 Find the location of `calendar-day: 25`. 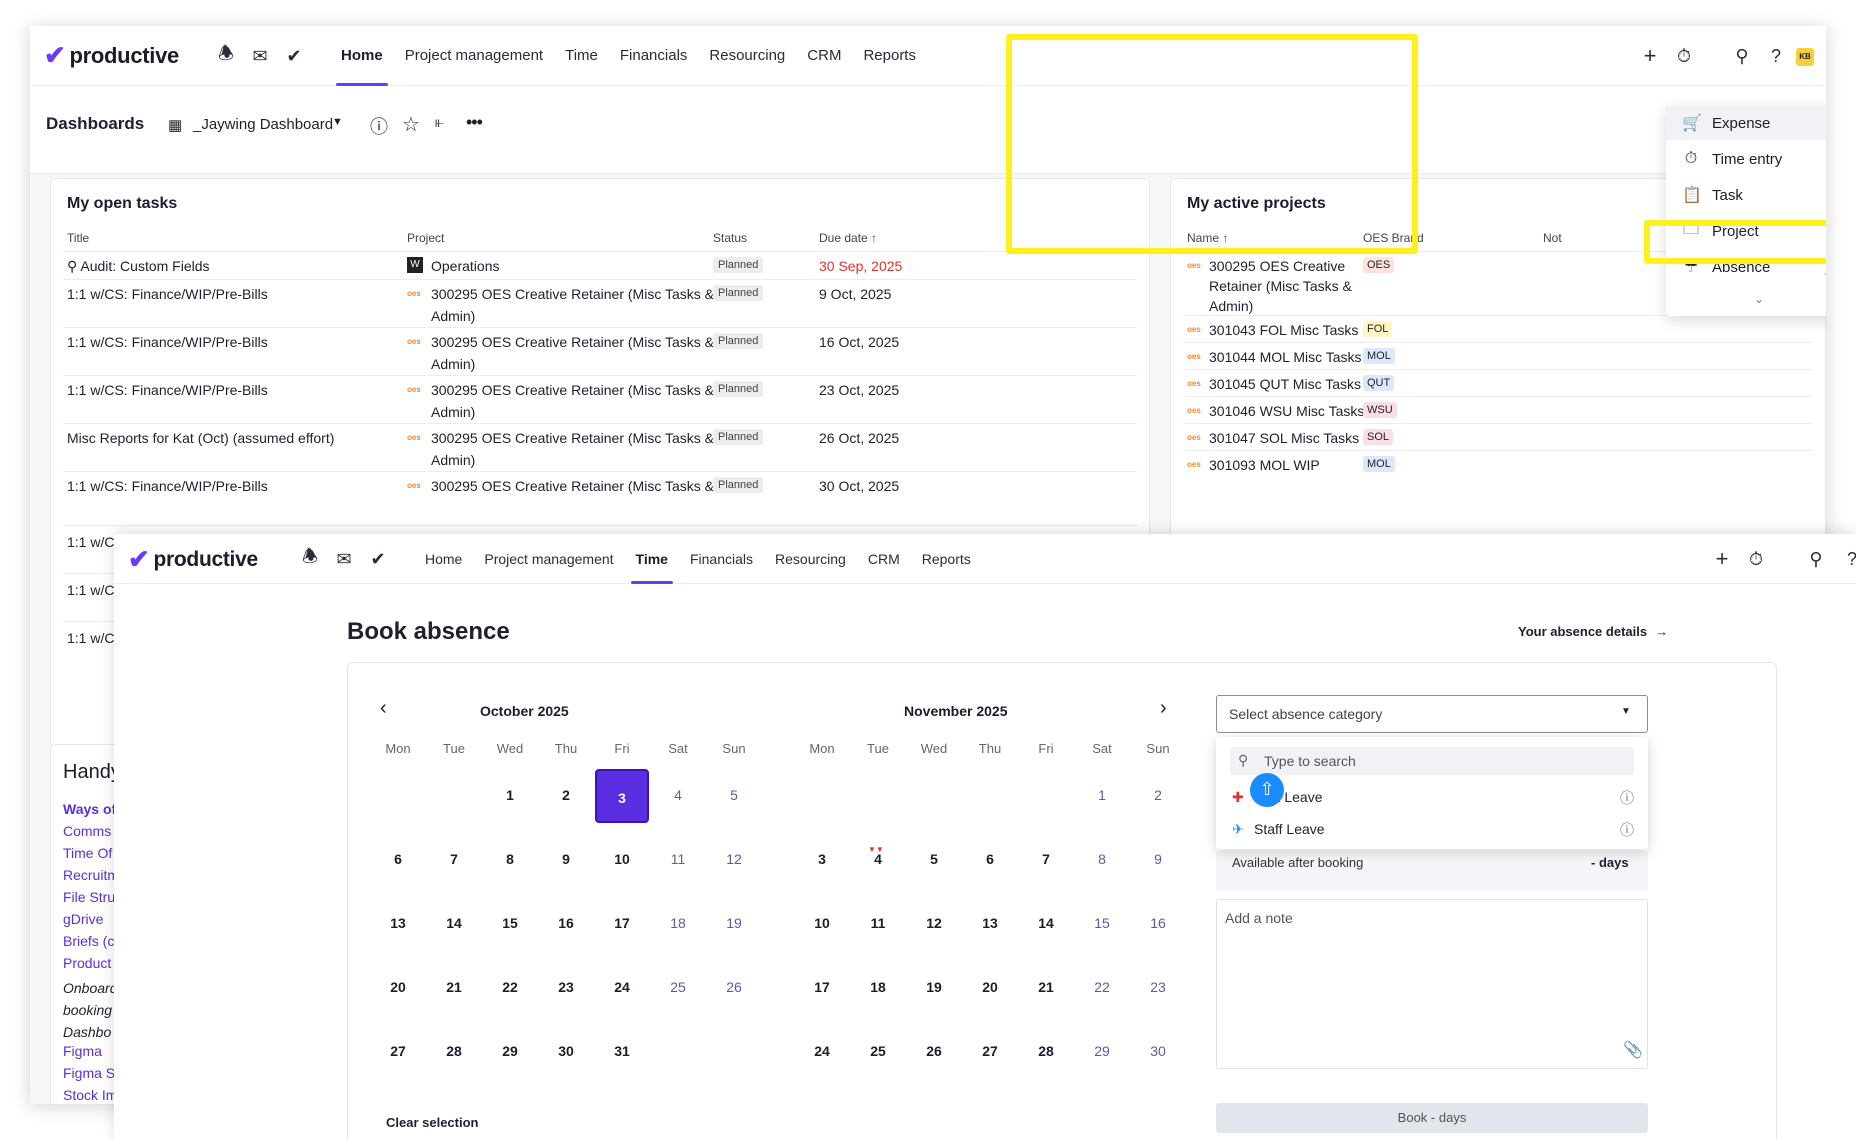

calendar-day: 25 is located at coordinates (878, 1051).